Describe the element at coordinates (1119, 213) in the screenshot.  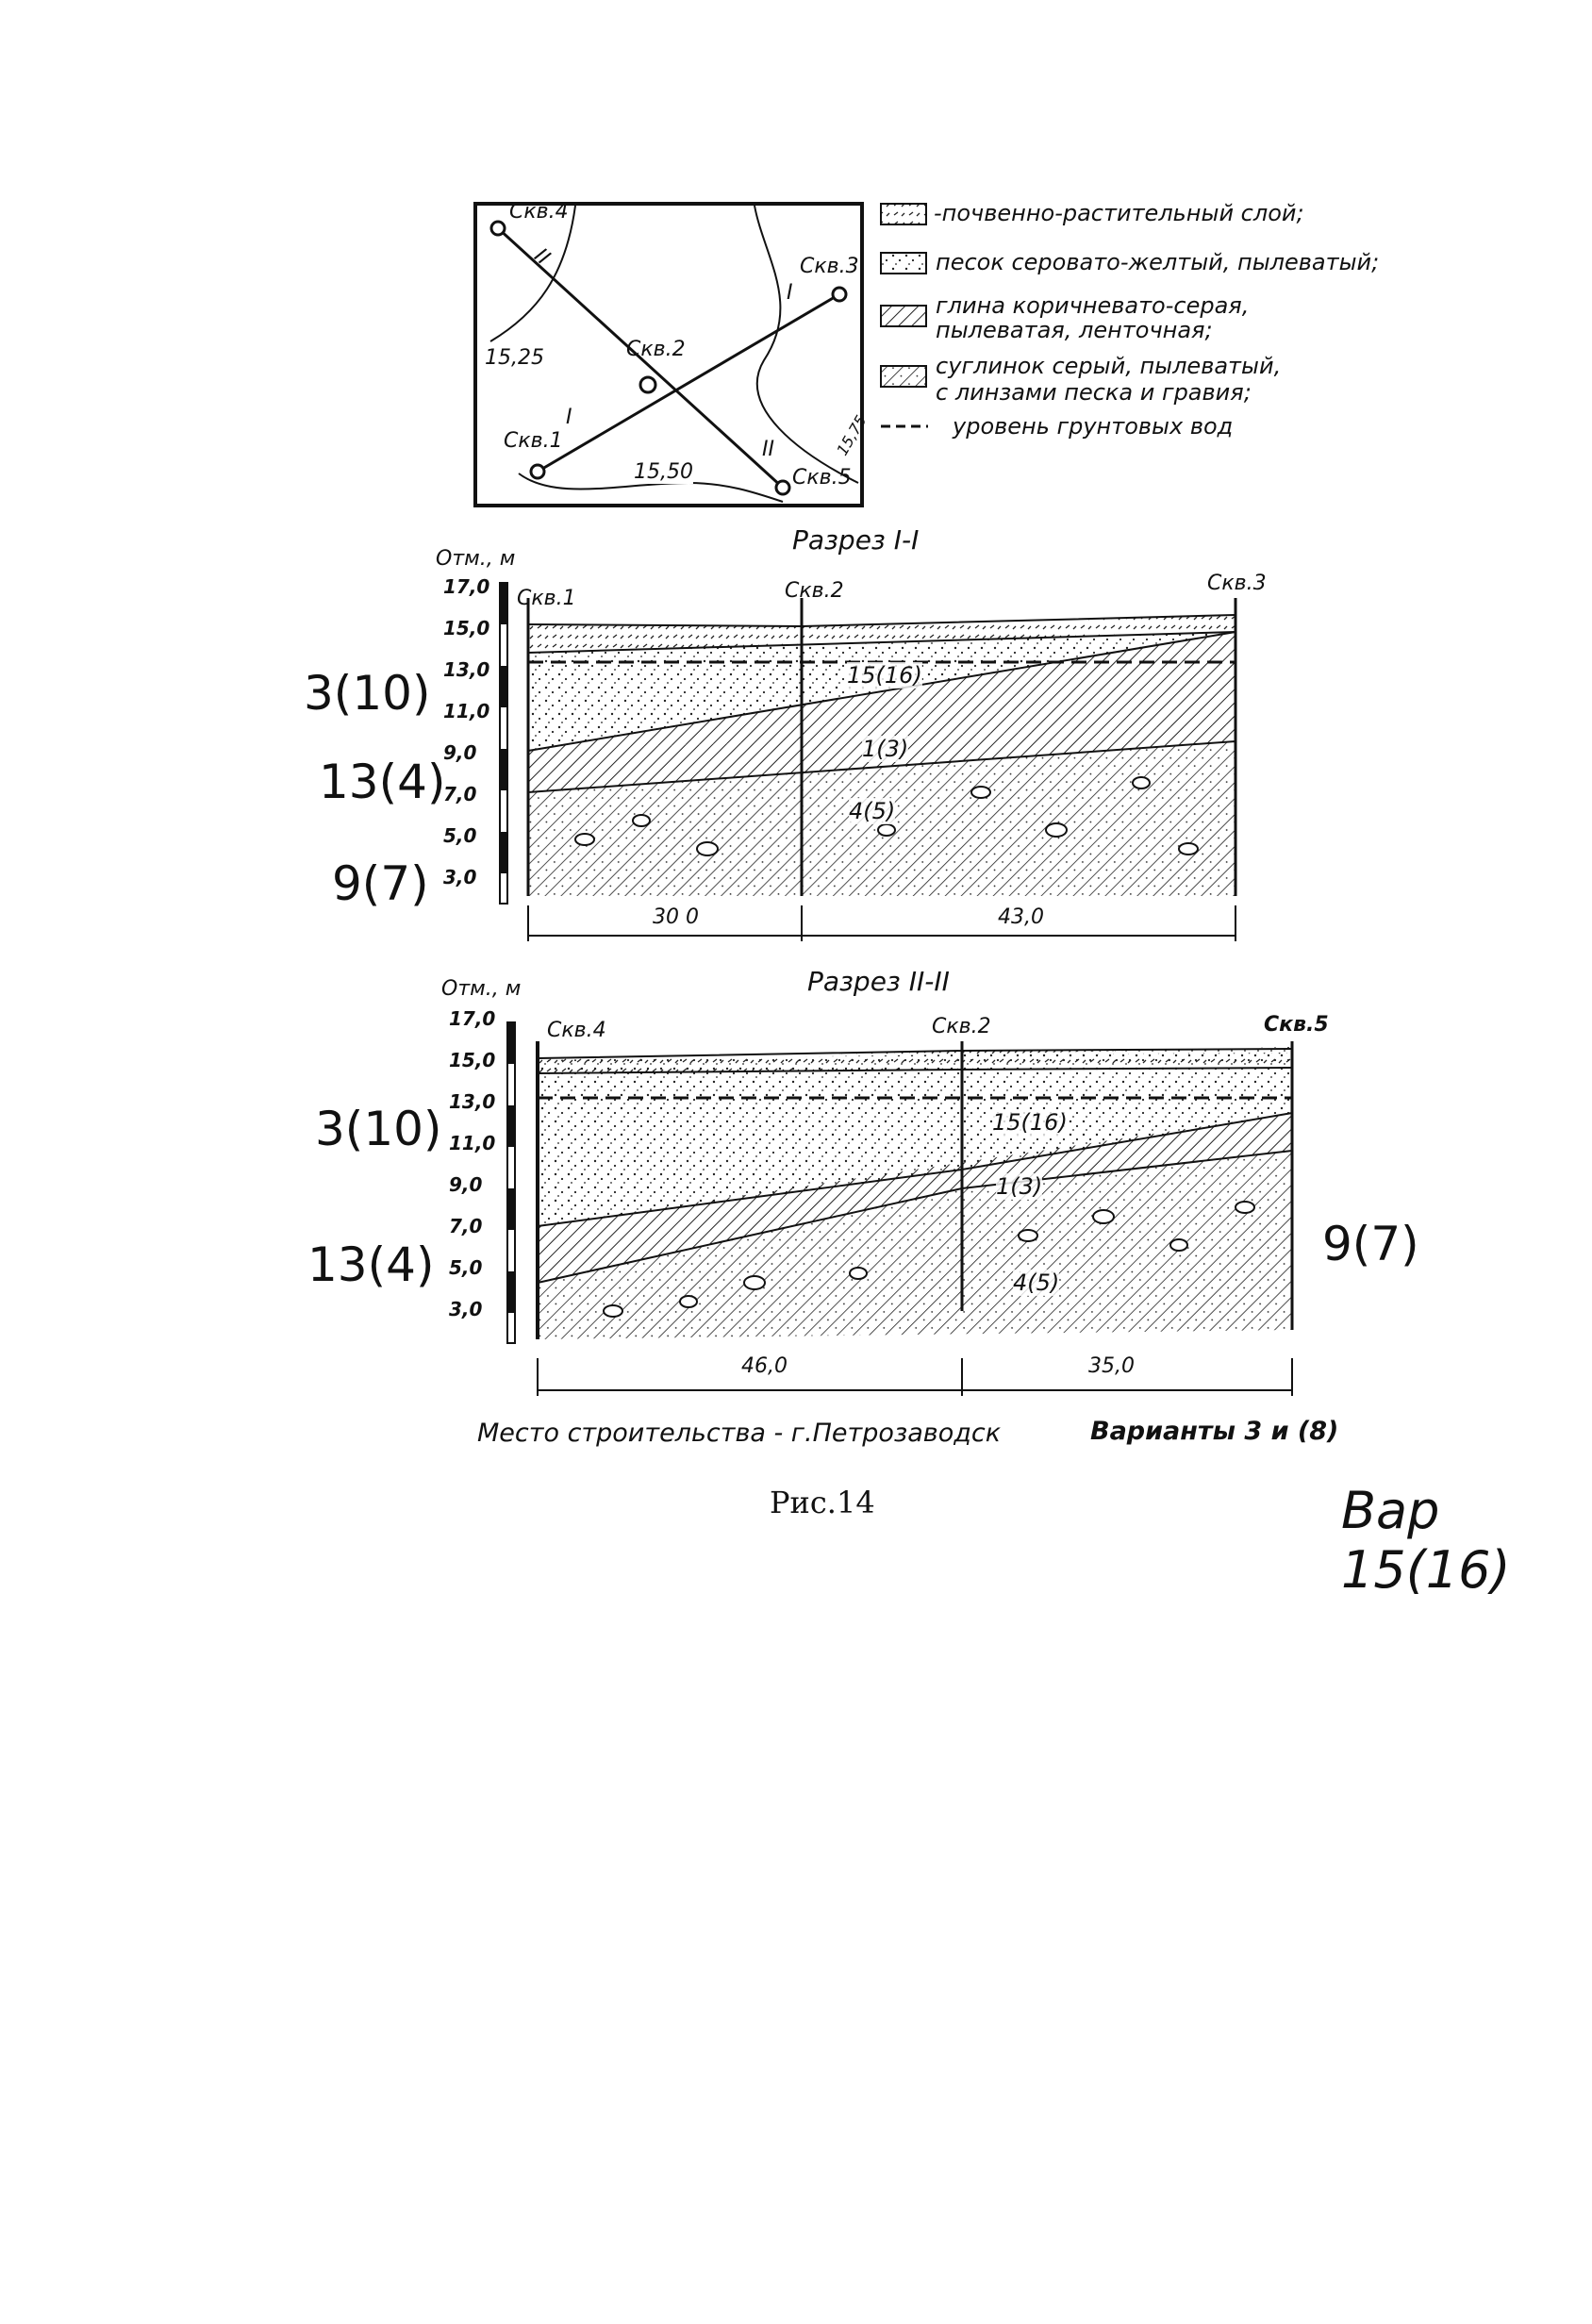
I see `legend-soil-text: -почвенно-растительный слой;` at that location.